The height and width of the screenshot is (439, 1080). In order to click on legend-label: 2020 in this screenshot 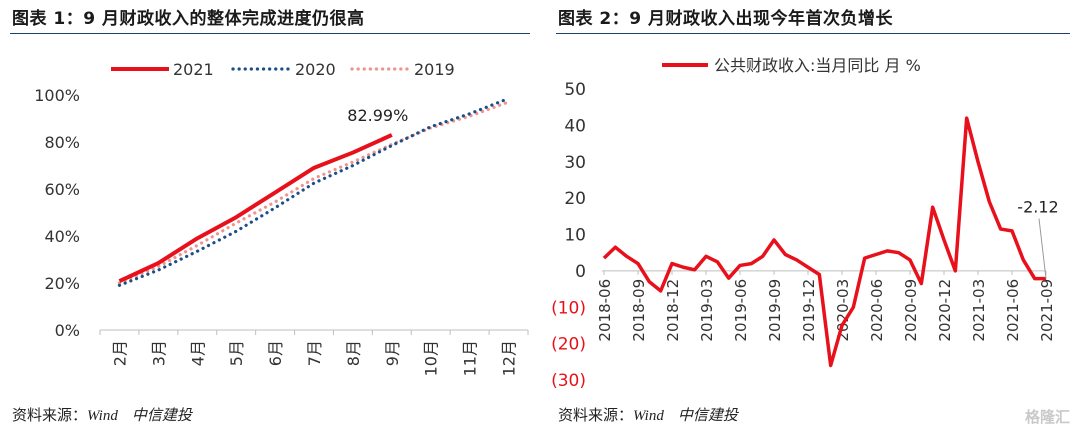, I will do `click(315, 69)`.